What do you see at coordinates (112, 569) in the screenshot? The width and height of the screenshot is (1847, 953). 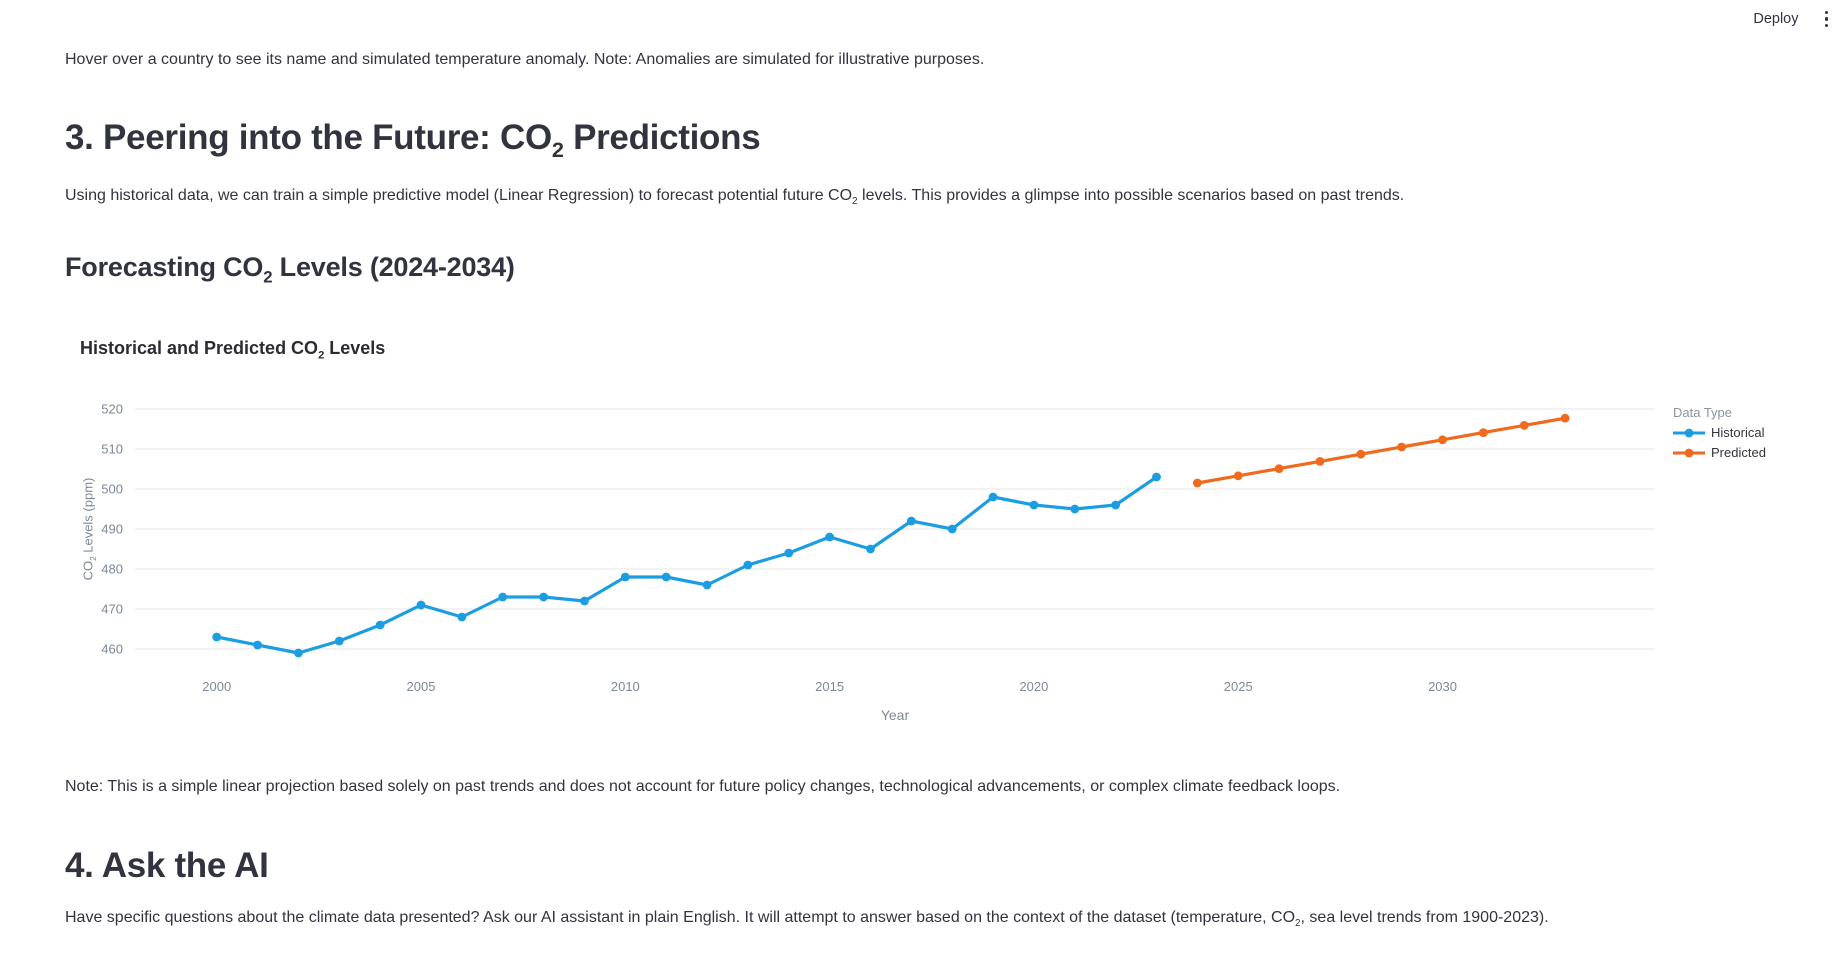 I see `y-tick-label: 480` at bounding box center [112, 569].